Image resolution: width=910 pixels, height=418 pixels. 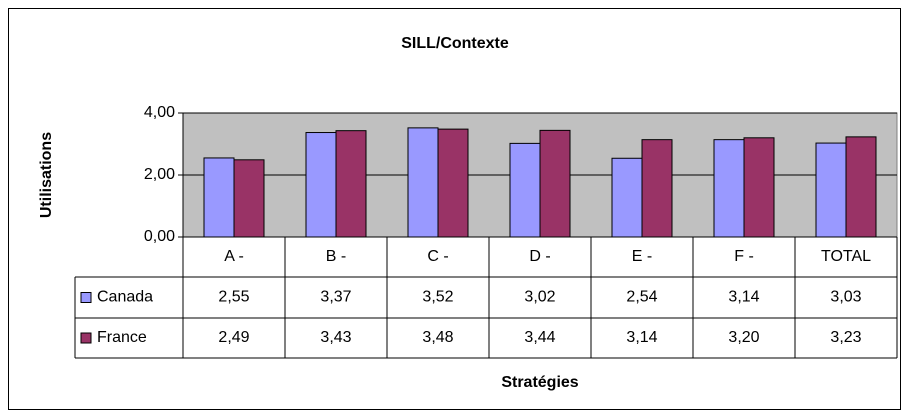 What do you see at coordinates (335, 297) in the screenshot?
I see `table-value: 3,37` at bounding box center [335, 297].